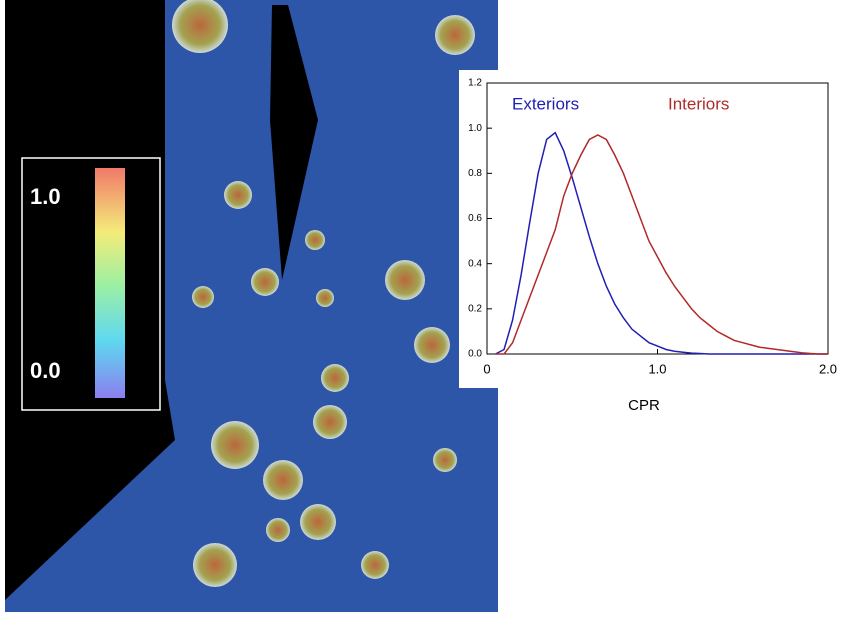 This screenshot has width=846, height=618. Describe the element at coordinates (475, 308) in the screenshot. I see `y-tick-label: 0.2` at that location.